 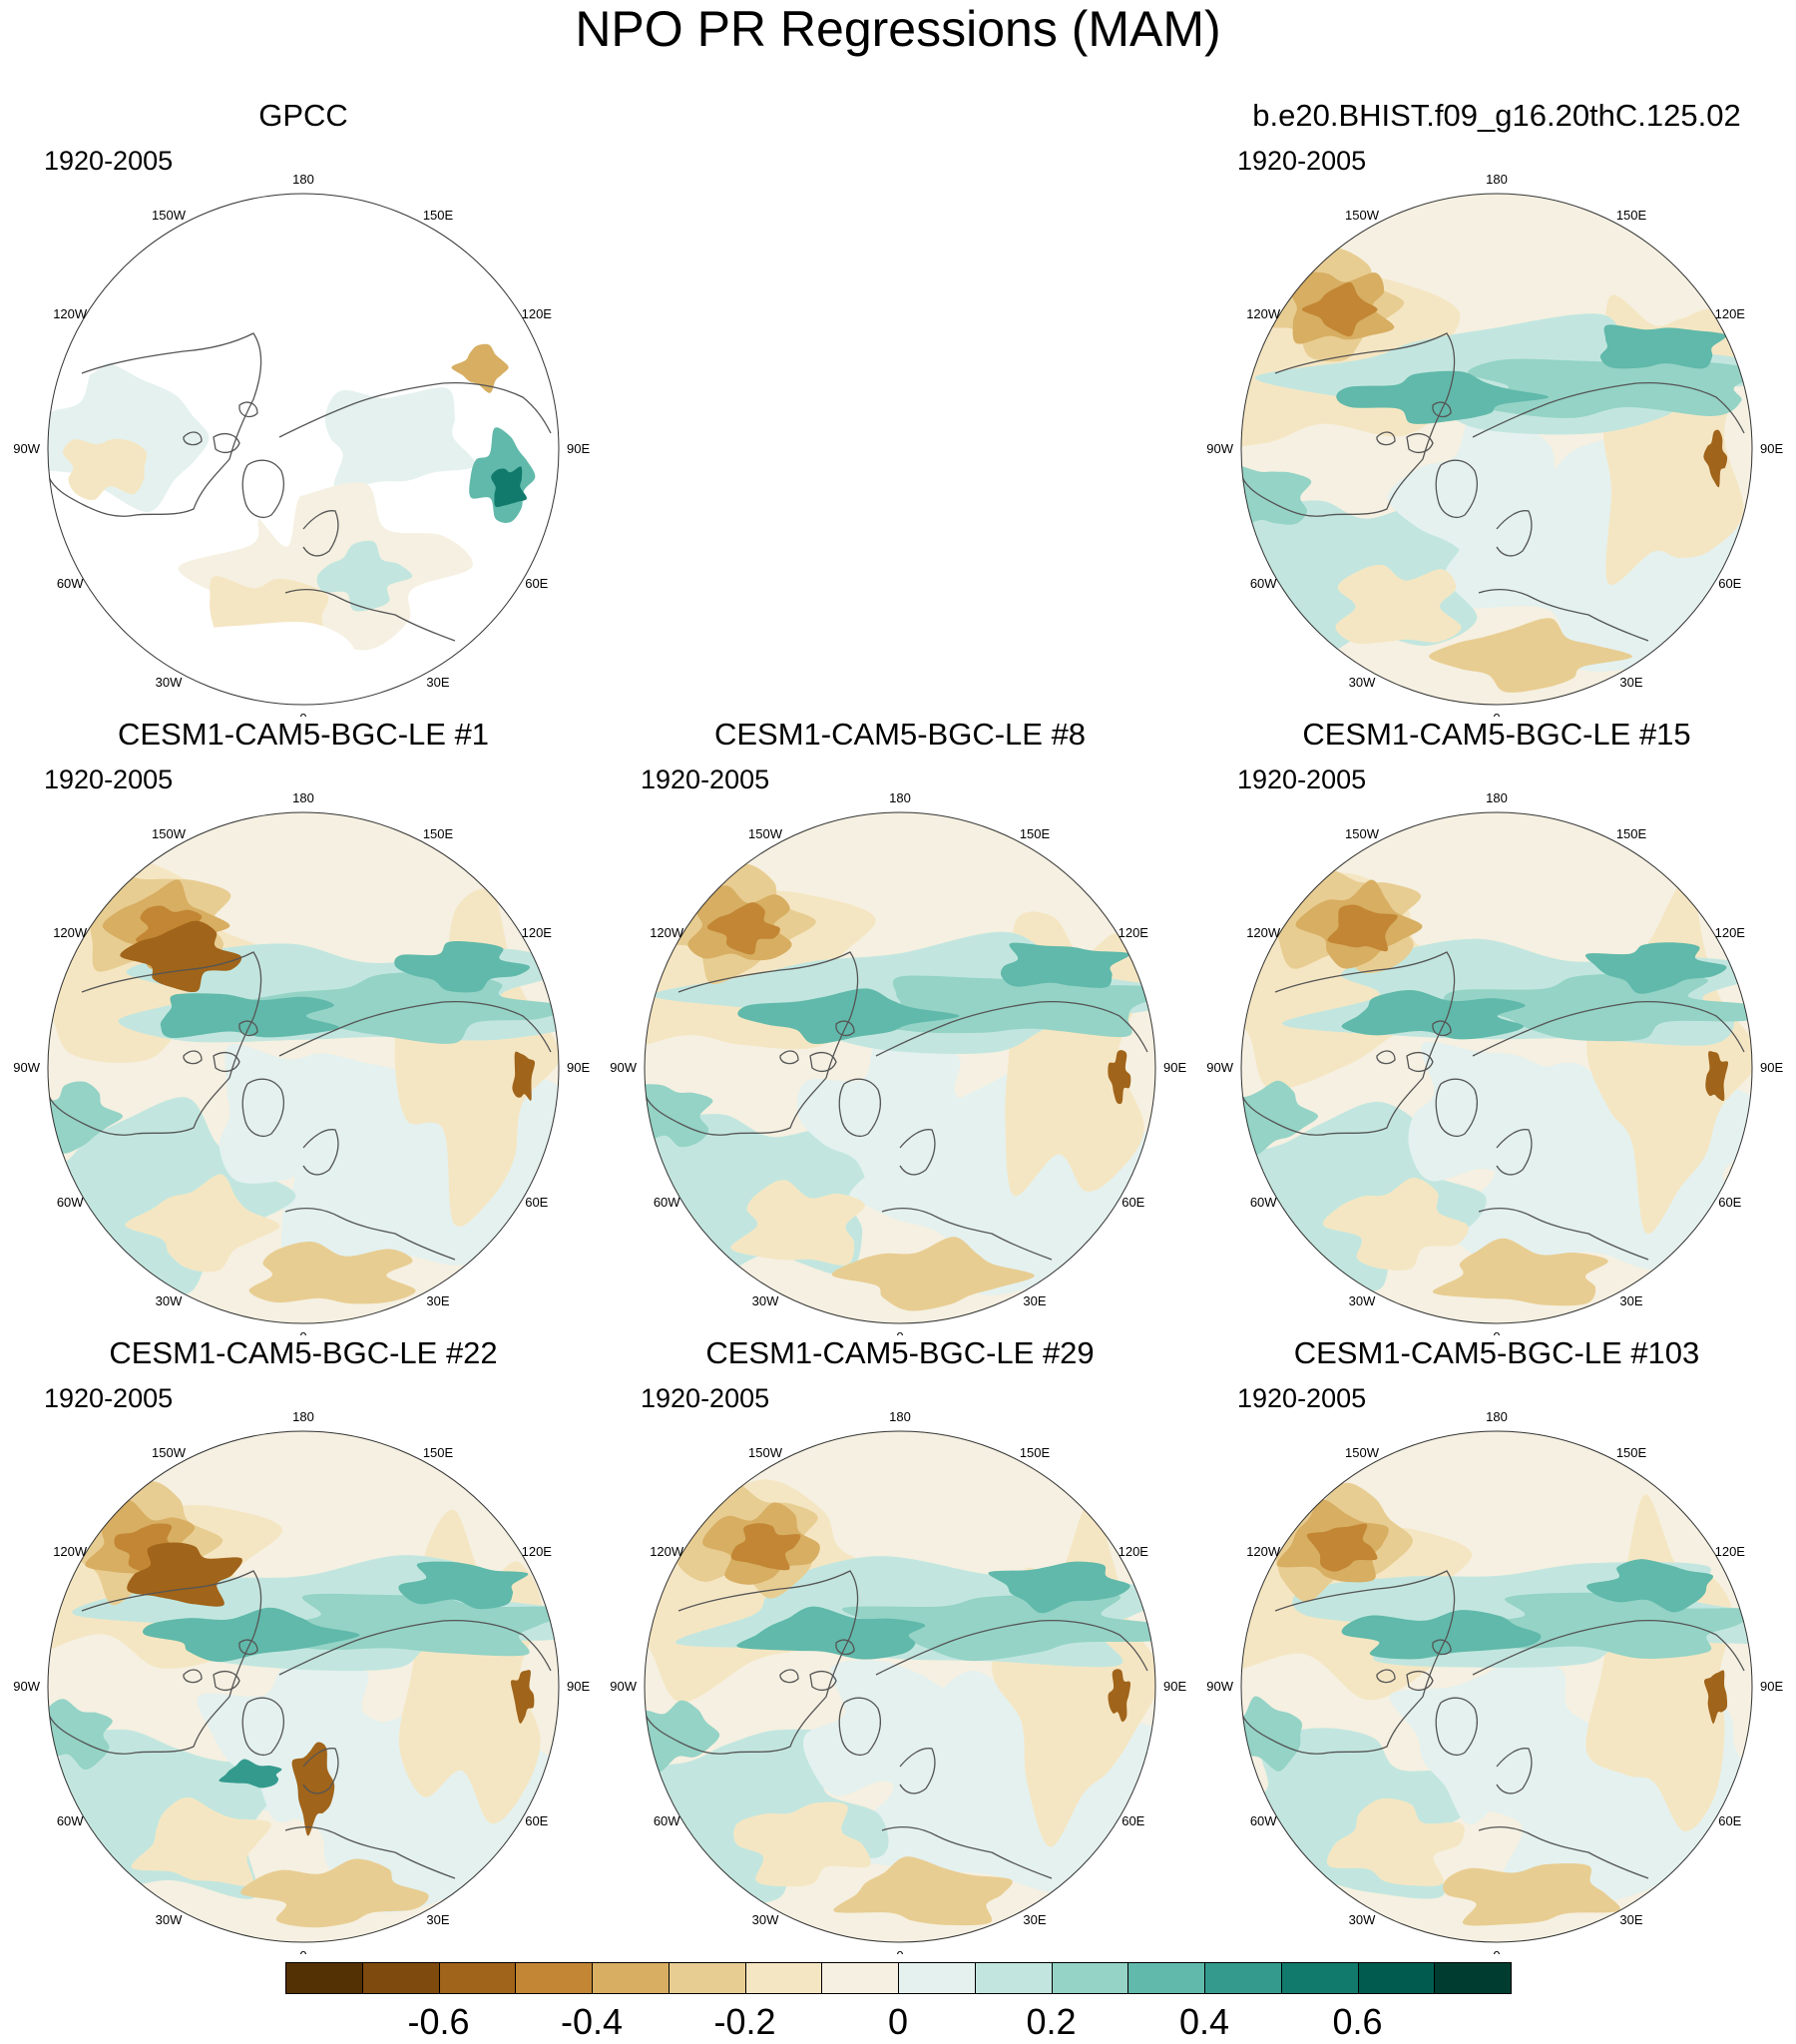 What do you see at coordinates (667, 1820) in the screenshot?
I see `longitude-label: 60W` at bounding box center [667, 1820].